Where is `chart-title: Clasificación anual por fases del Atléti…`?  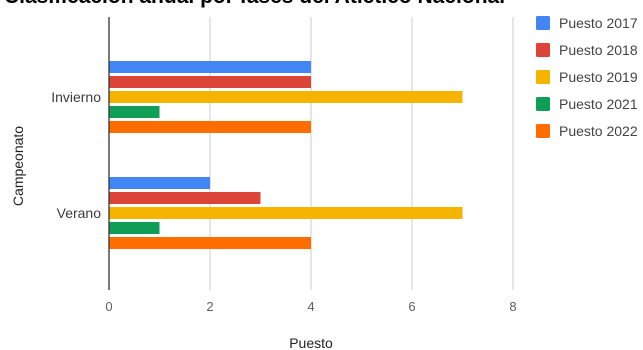
chart-title: Clasificación anual por fases del Atléti… is located at coordinates (254, 4).